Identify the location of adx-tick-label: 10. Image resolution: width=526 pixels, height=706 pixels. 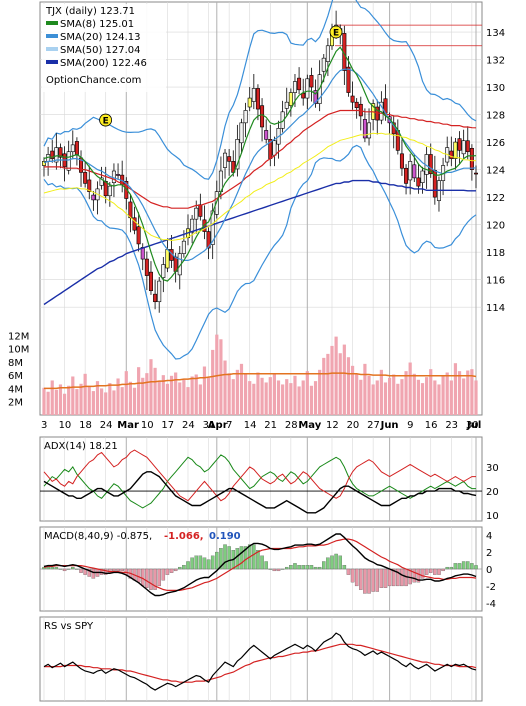
(492, 516).